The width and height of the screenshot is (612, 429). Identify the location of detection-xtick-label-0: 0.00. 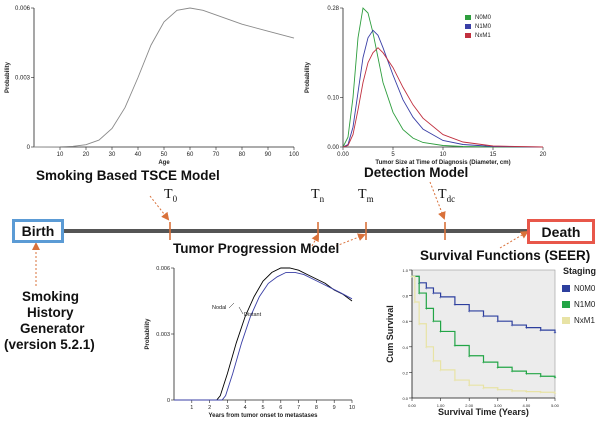
(343, 155).